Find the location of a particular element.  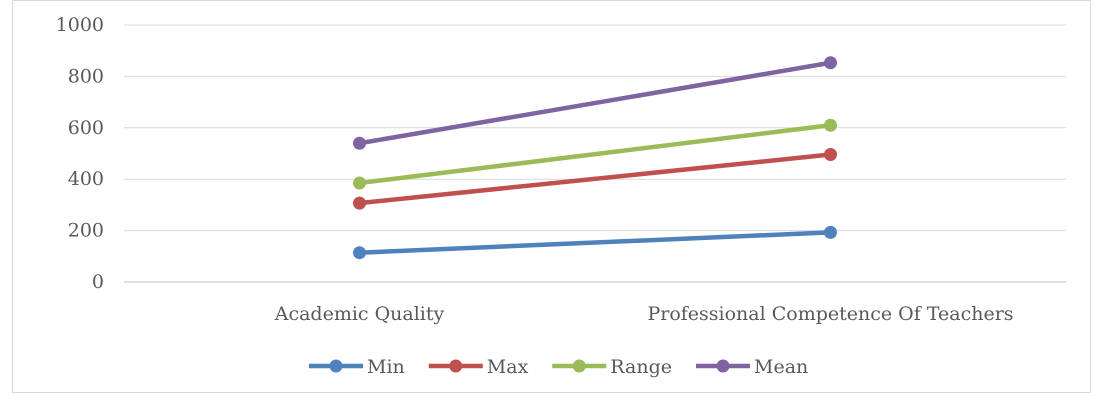

legend-label: Range is located at coordinates (641, 367).